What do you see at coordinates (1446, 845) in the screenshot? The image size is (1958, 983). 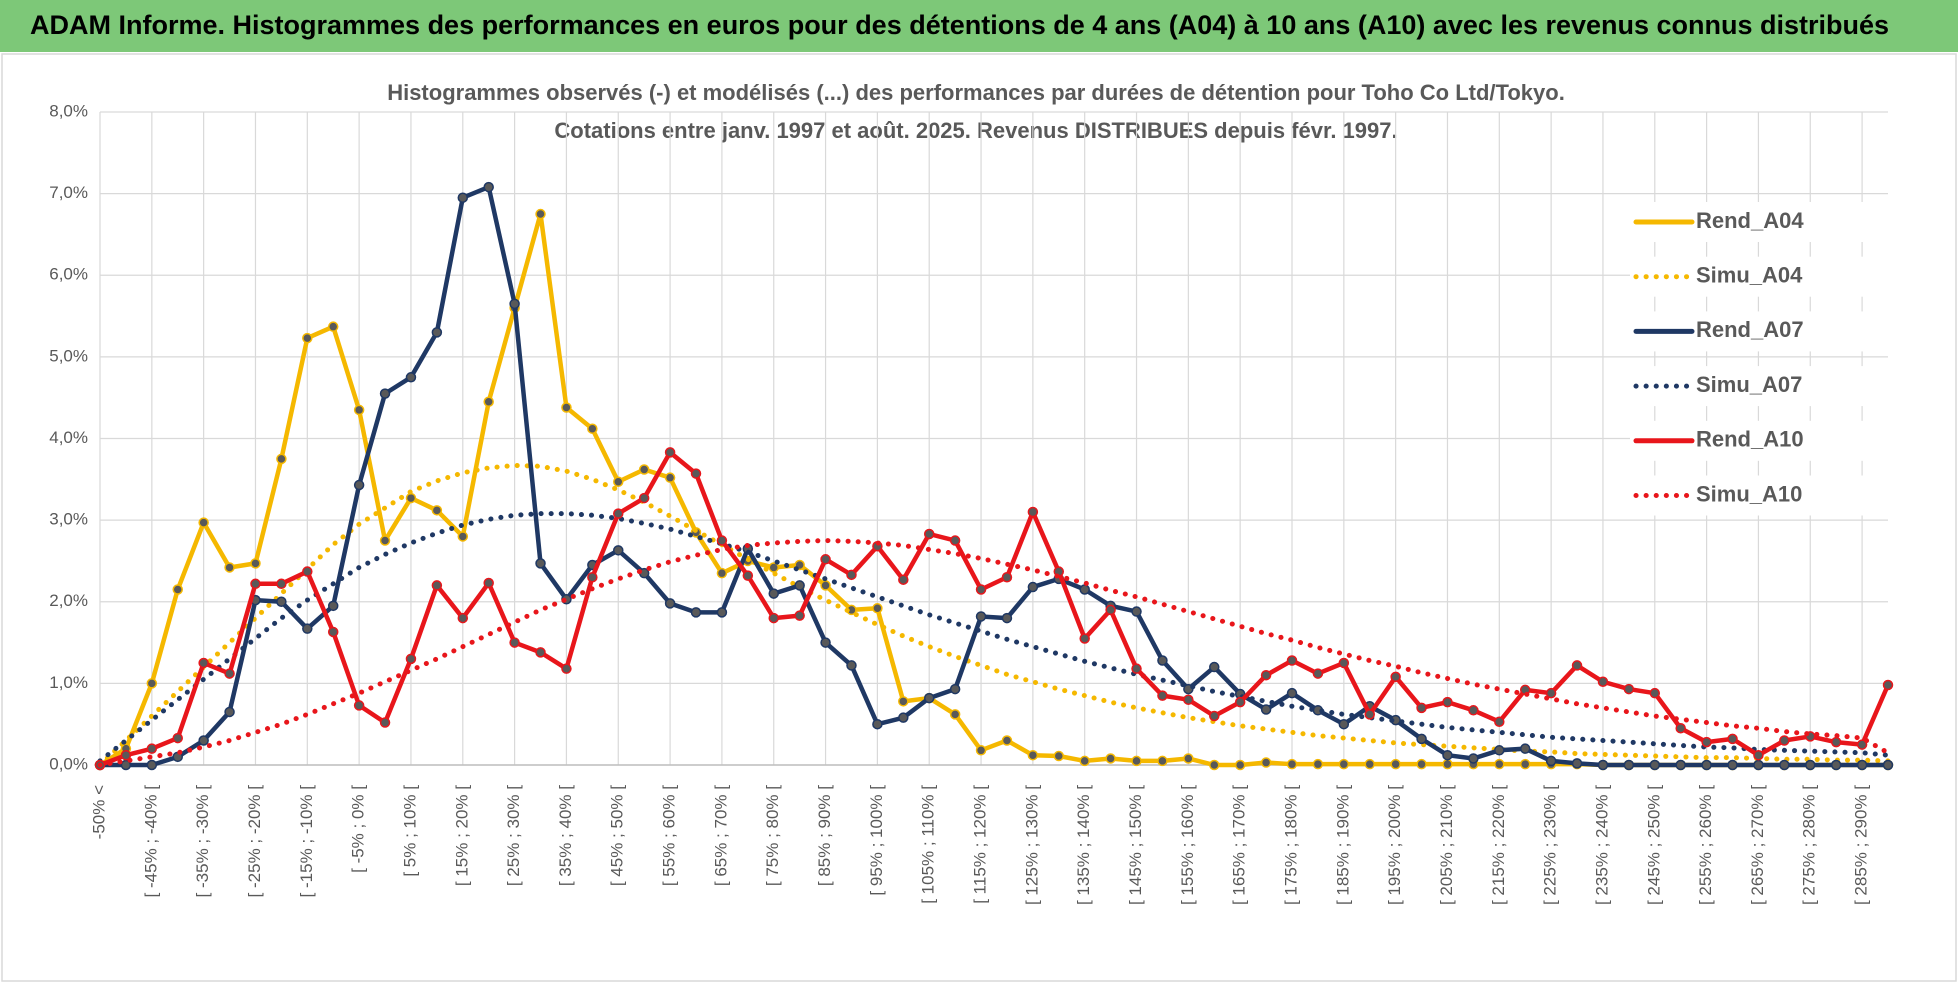 I see `x-tick-label: [ 205% ; 210% [` at bounding box center [1446, 845].